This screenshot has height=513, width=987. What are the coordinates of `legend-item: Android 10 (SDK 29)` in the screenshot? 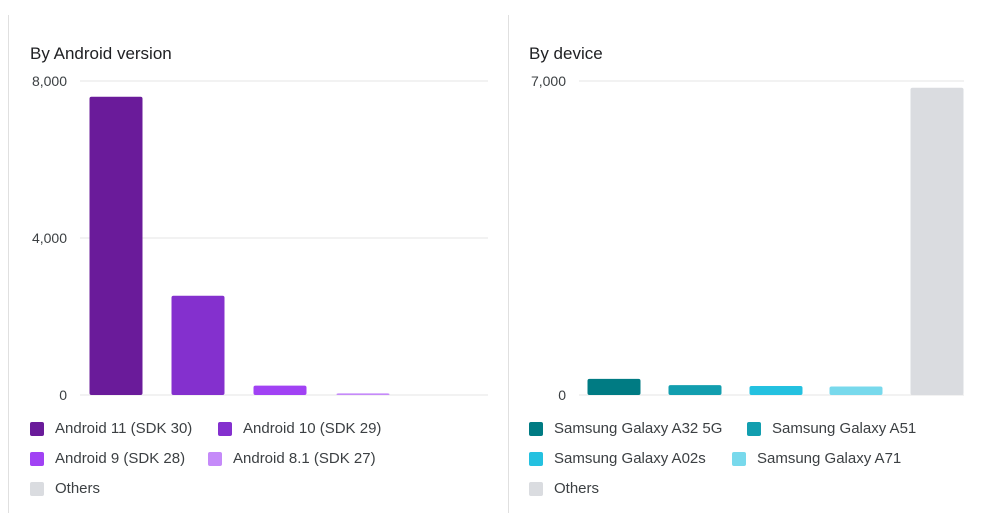 It's located at (299, 428).